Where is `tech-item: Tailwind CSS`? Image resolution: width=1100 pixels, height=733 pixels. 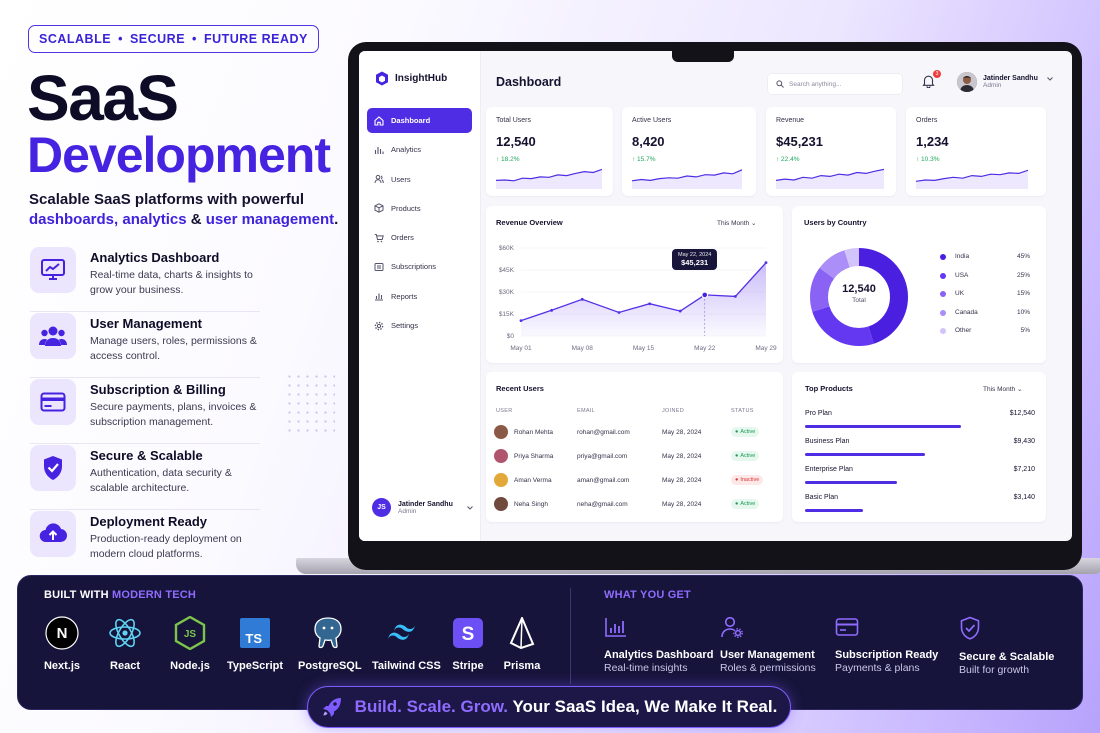 tech-item: Tailwind CSS is located at coordinates (406, 643).